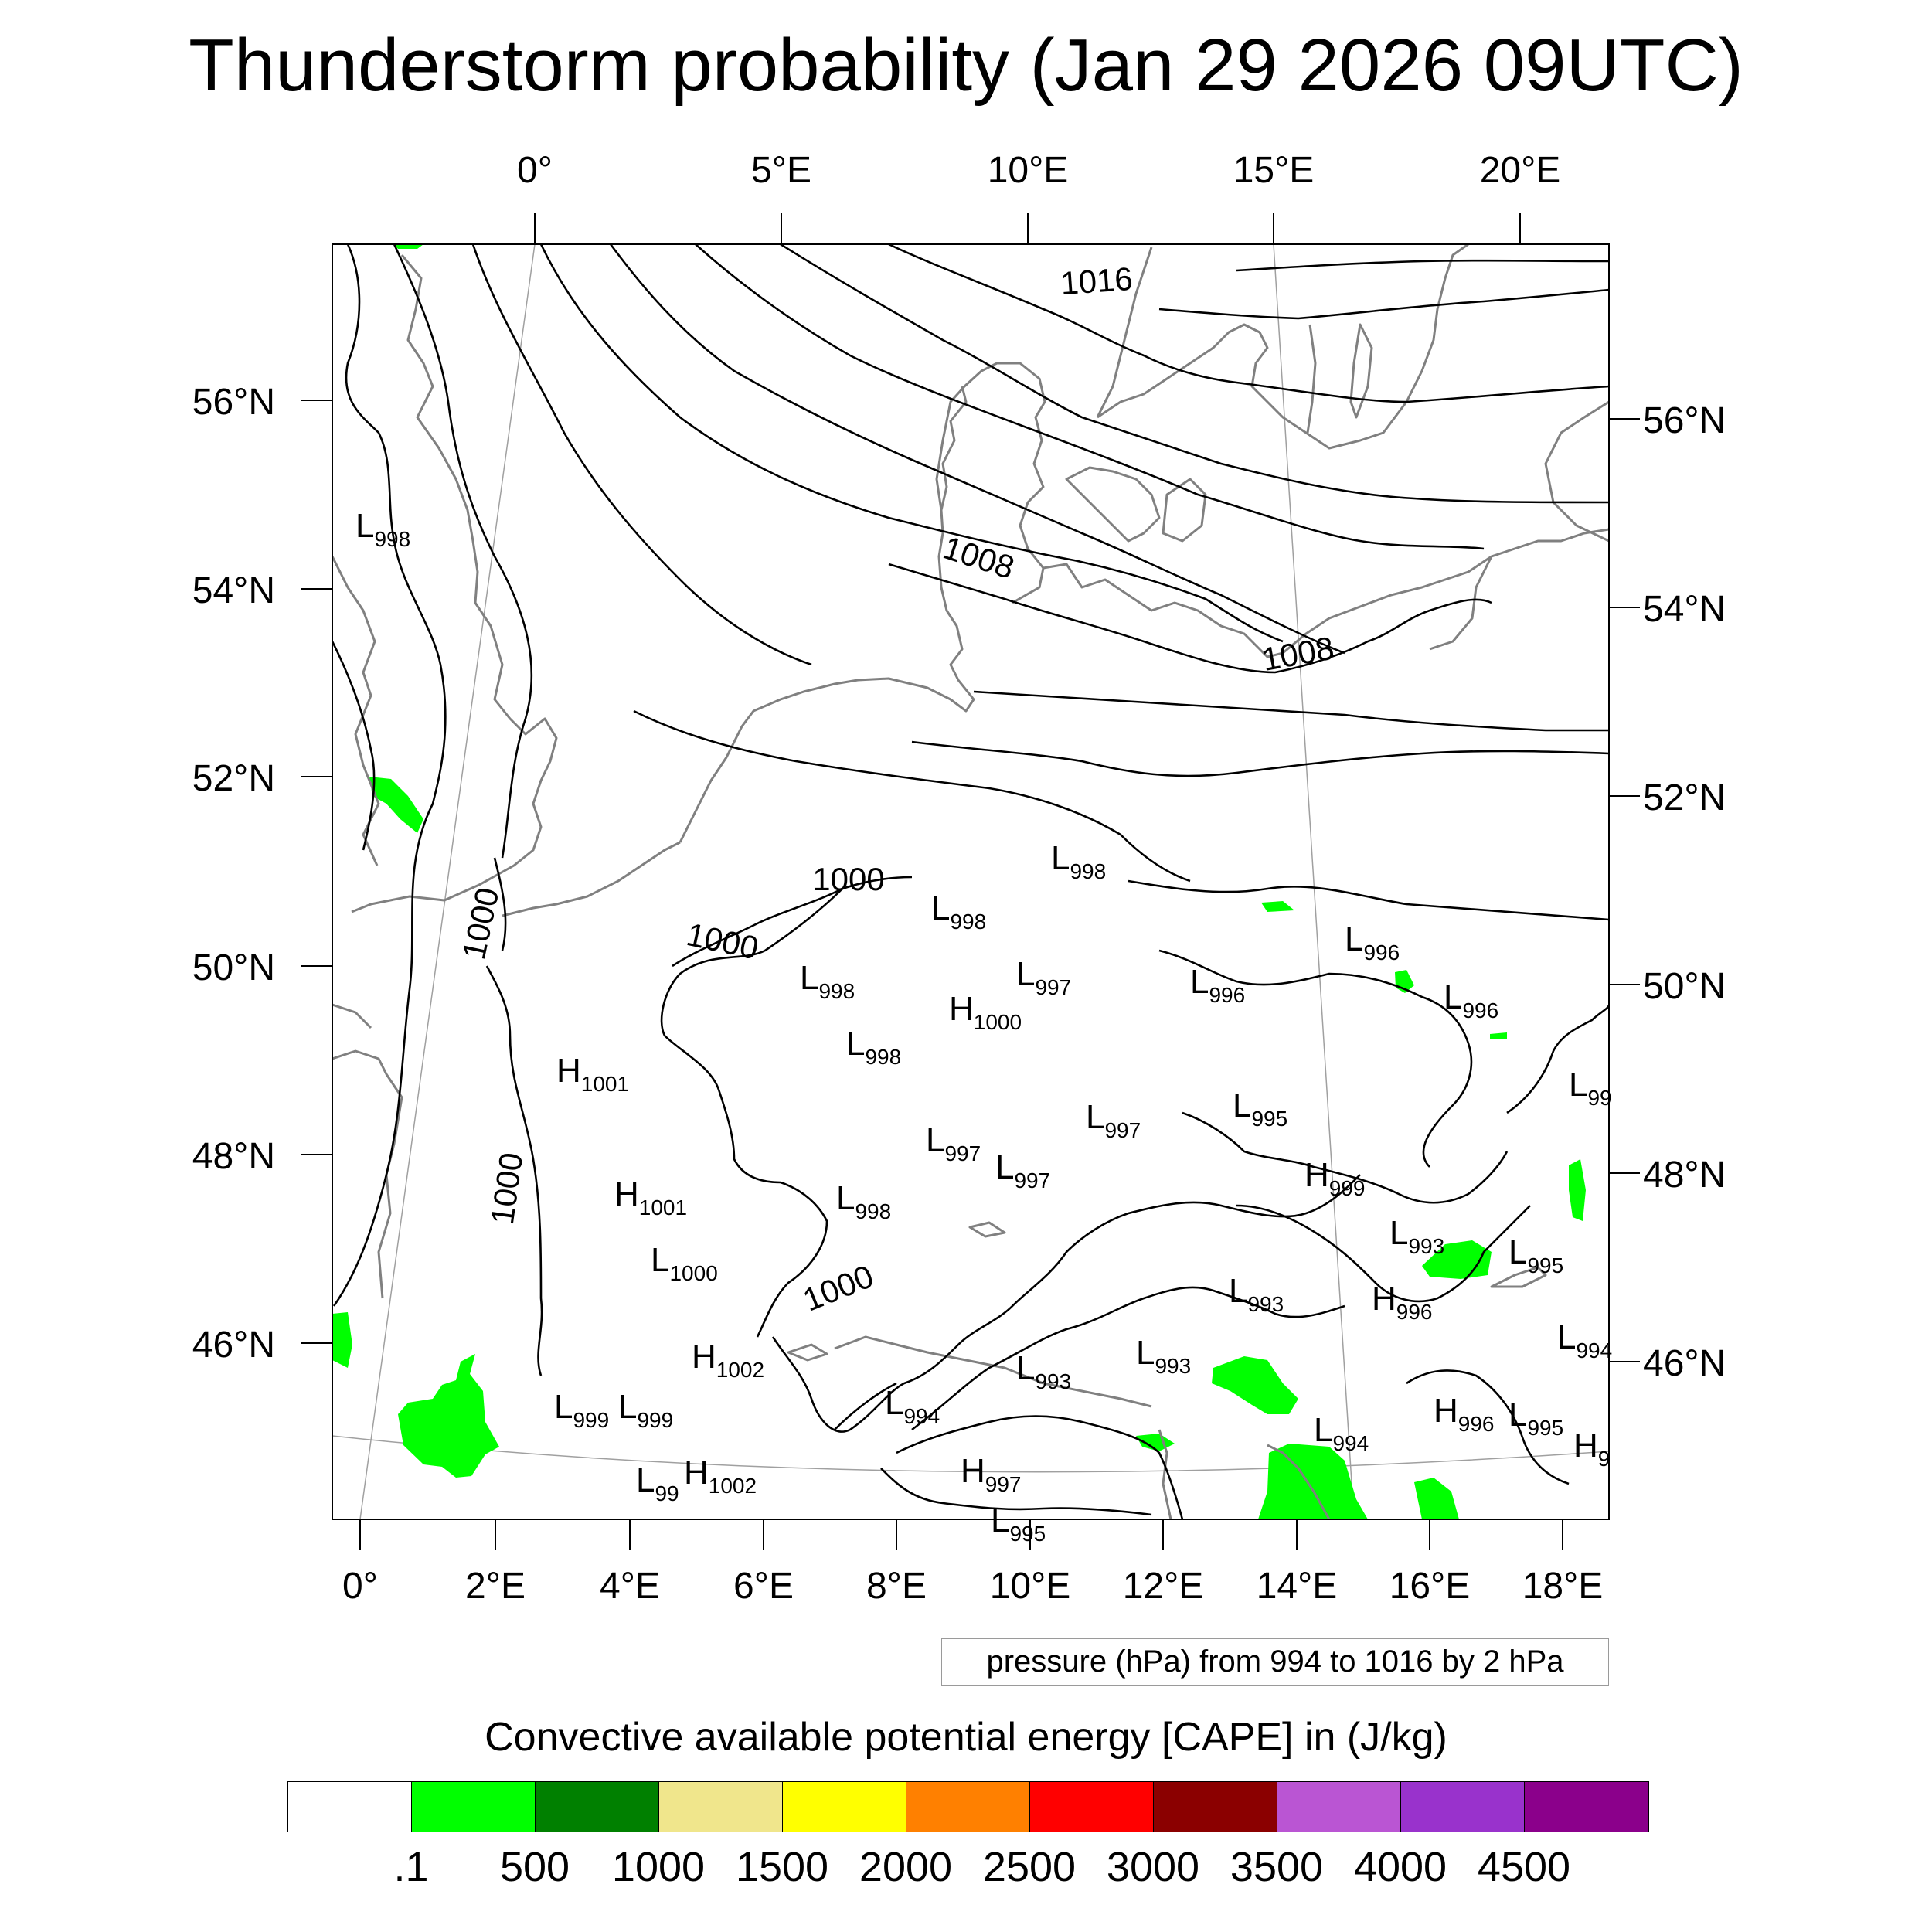  I want to click on isobar-1008-baltic, so click(1190, 618).